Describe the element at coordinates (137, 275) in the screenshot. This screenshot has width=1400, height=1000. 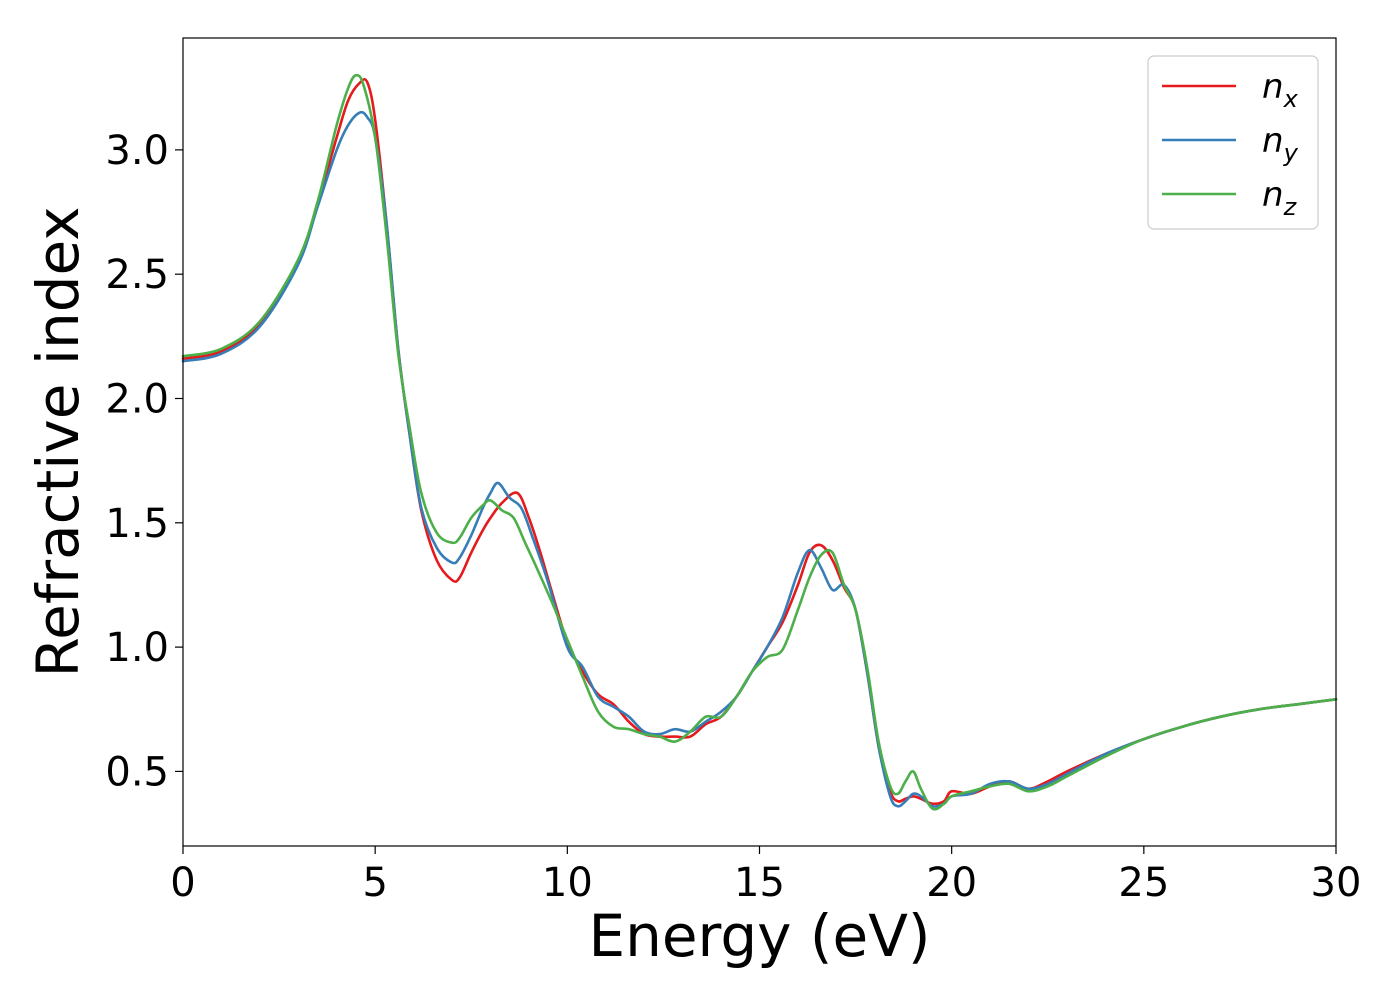
I see `y-tick-label: 2.5` at that location.